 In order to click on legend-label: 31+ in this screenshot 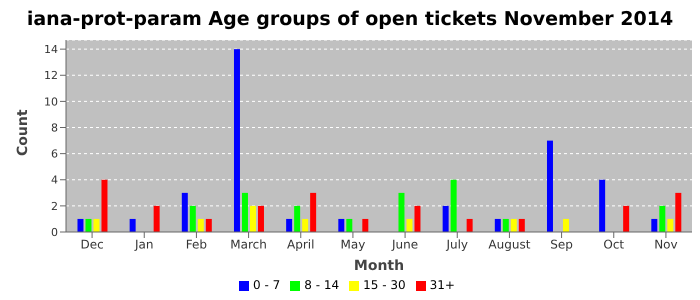, I will do `click(442, 285)`.